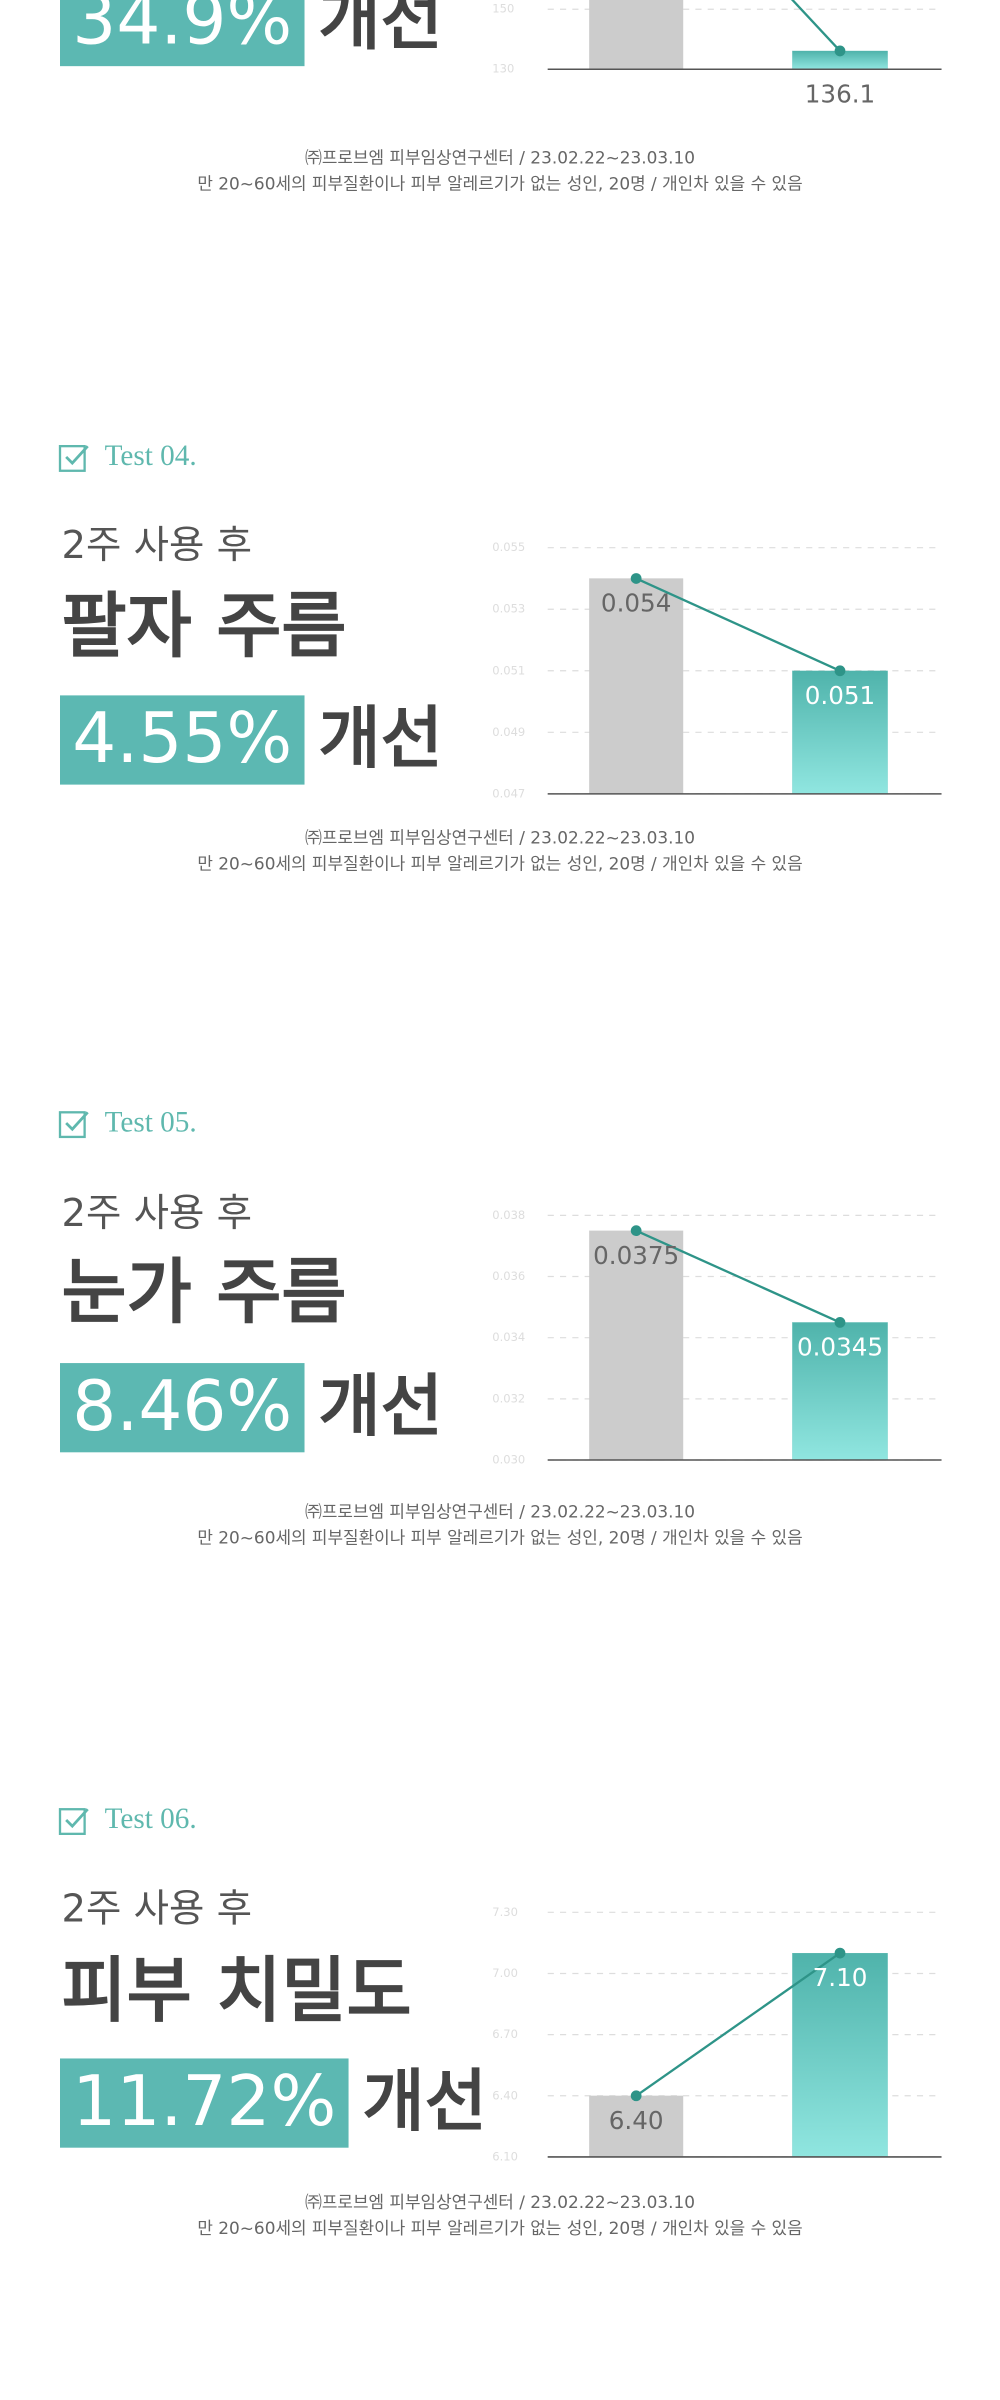 The image size is (1000, 2400). Describe the element at coordinates (508, 547) in the screenshot. I see `y-tick-label: 0.055` at that location.